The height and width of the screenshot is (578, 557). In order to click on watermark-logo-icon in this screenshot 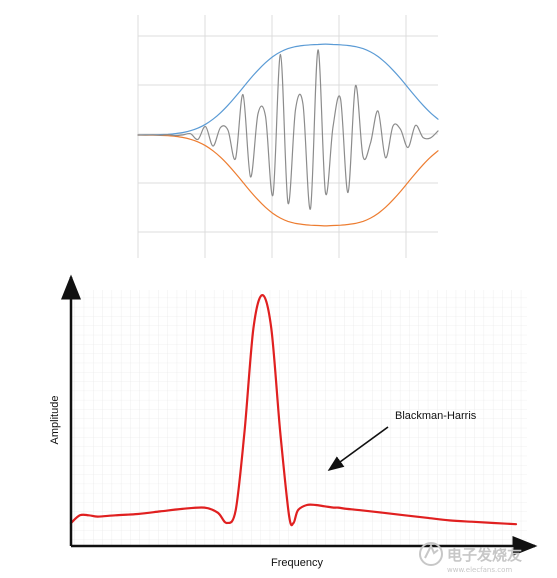, I will do `click(431, 554)`.